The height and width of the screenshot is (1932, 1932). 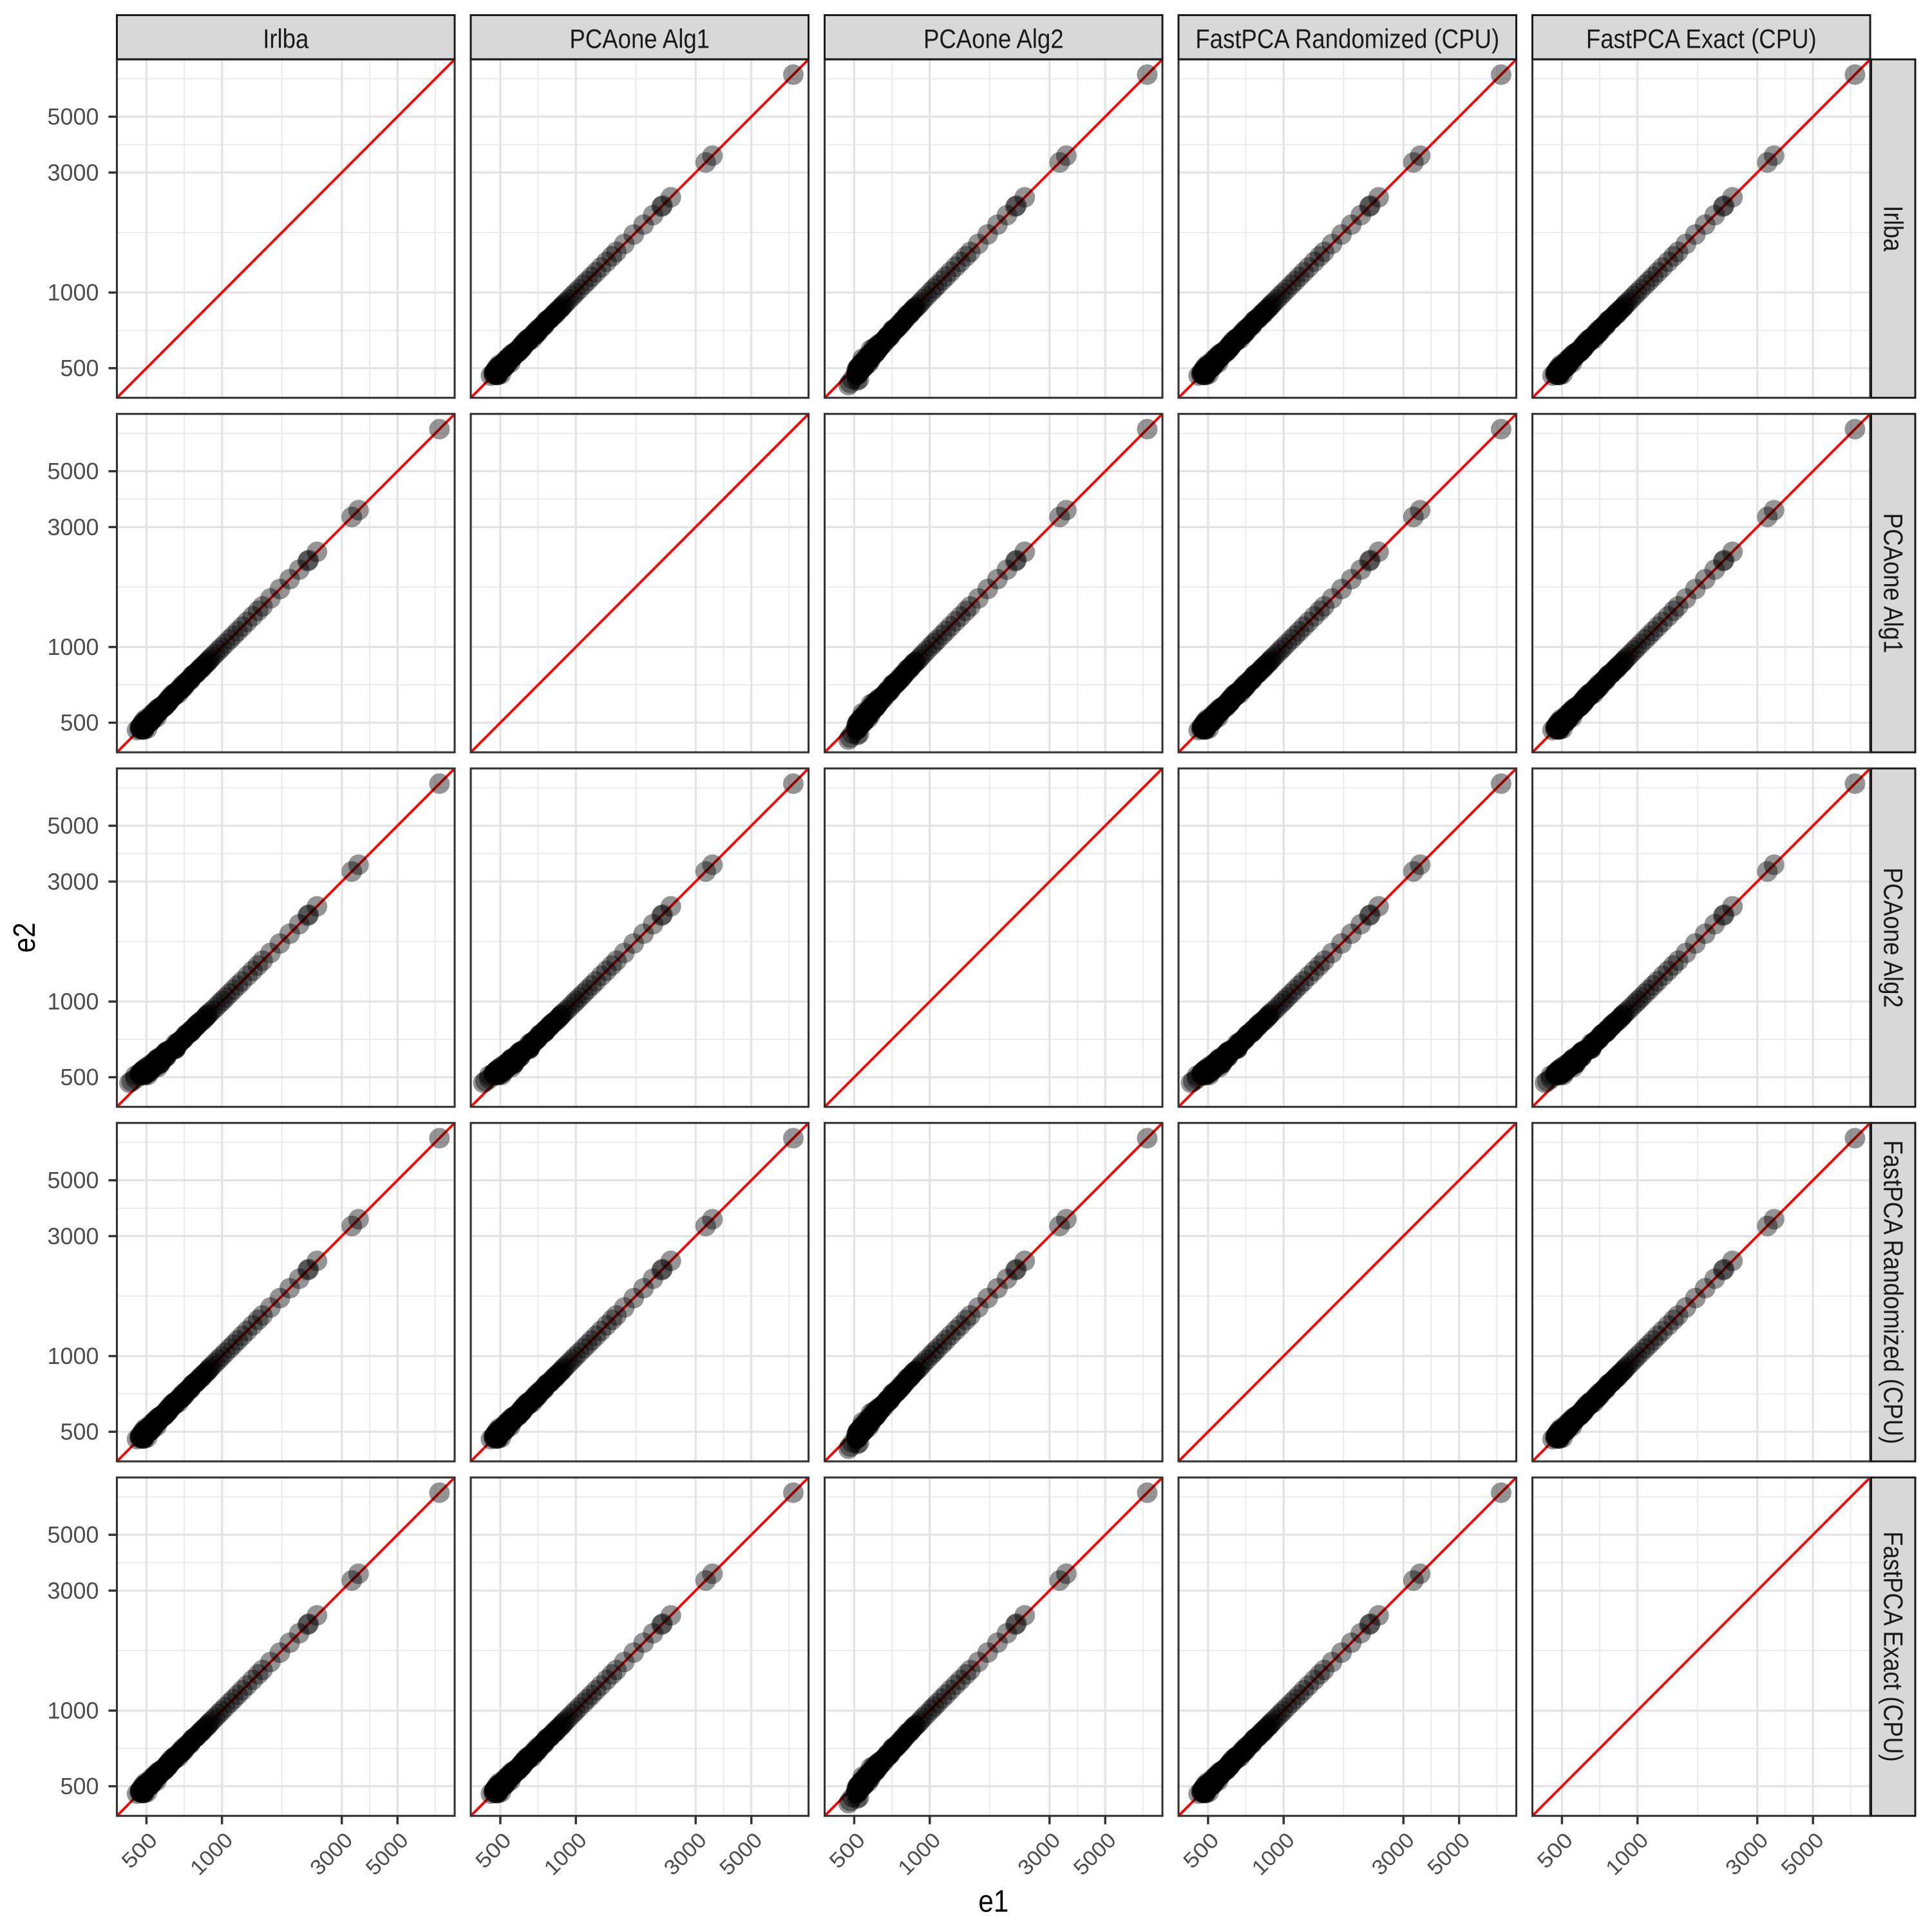 I want to click on svg-text: e2, so click(x=25, y=937).